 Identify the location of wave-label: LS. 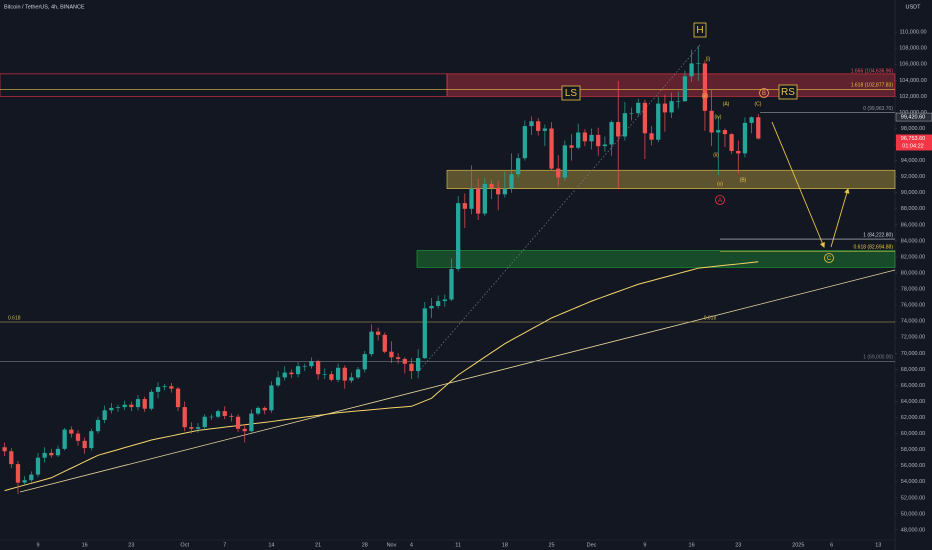
(571, 93).